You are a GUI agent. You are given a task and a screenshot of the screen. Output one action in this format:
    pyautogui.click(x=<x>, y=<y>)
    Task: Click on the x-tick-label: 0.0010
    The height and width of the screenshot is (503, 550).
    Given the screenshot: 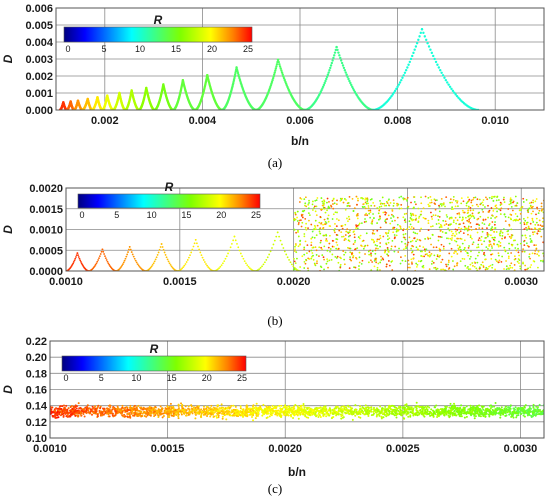 What is the action you would take?
    pyautogui.click(x=66, y=282)
    